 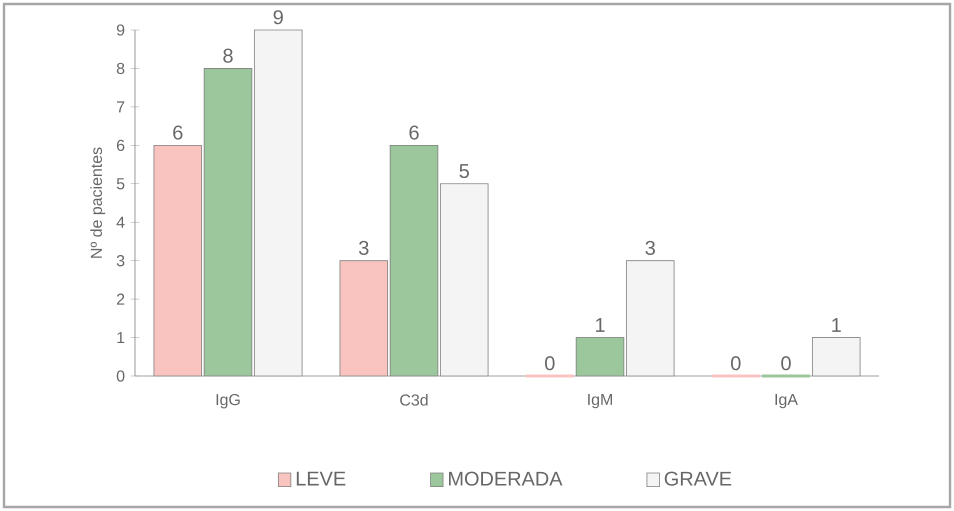 I want to click on y-tick-label: 3, so click(x=120, y=260).